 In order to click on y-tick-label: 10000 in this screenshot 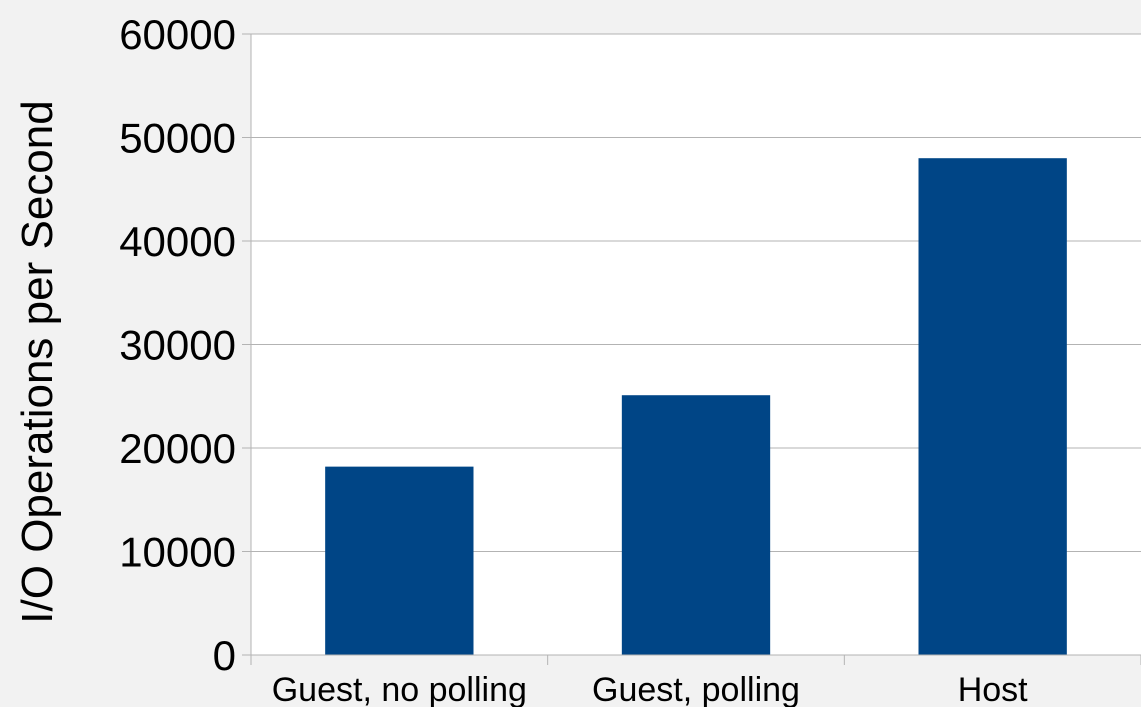, I will do `click(177, 552)`.